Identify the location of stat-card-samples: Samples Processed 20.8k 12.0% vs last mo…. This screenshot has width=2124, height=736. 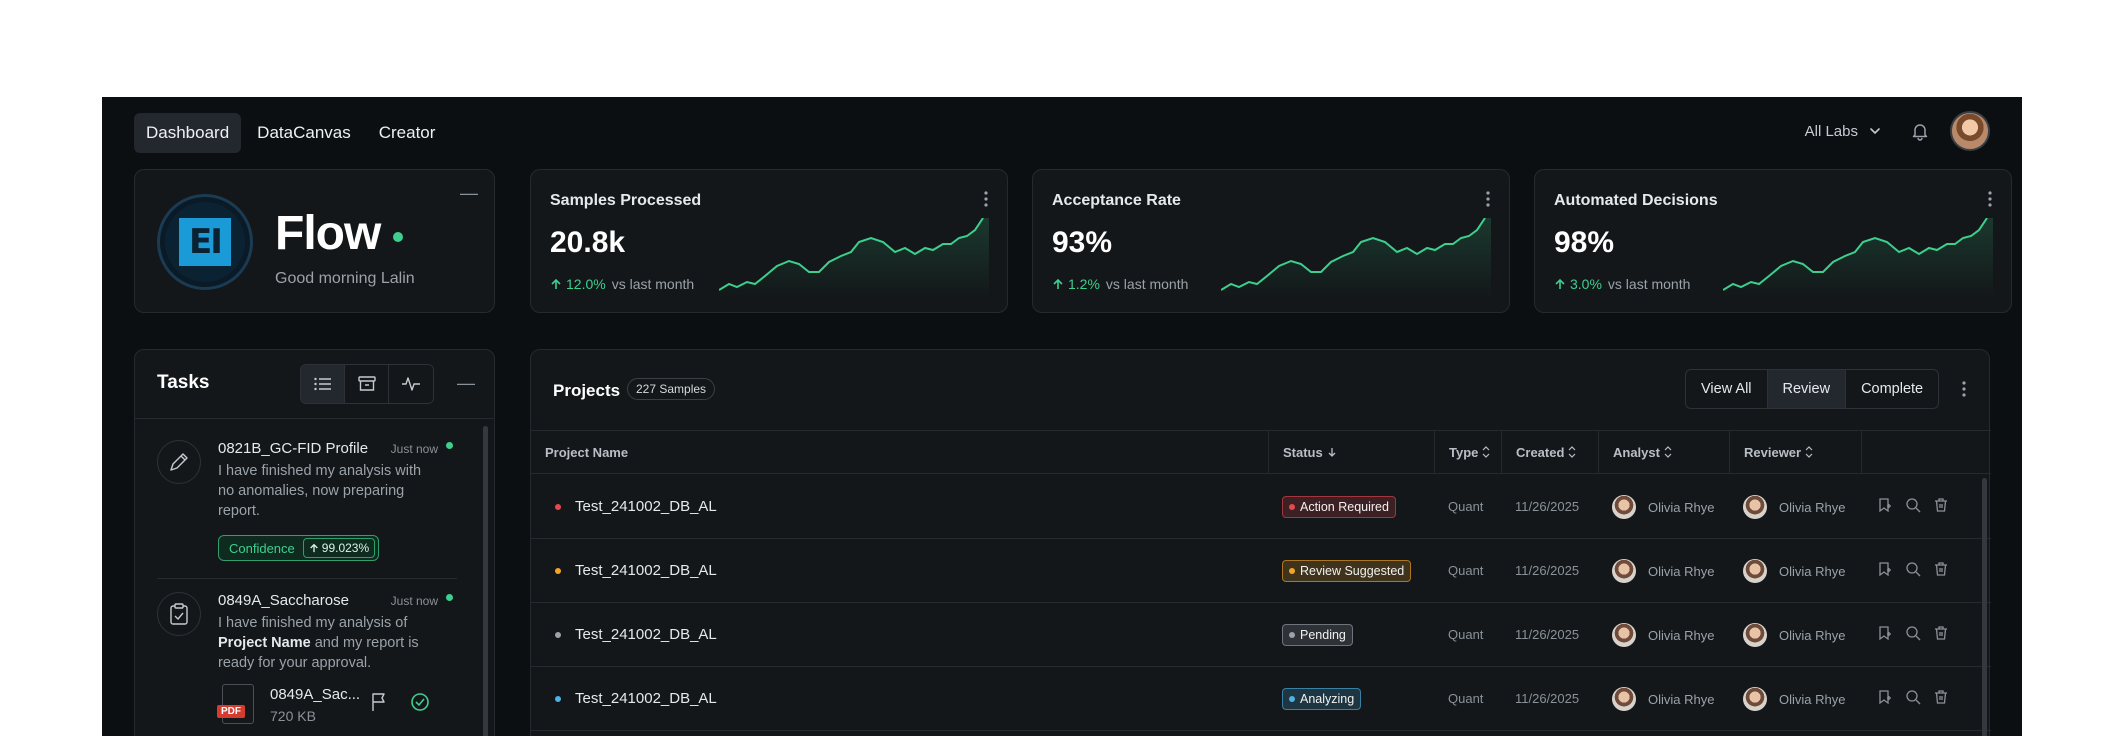
(769, 241).